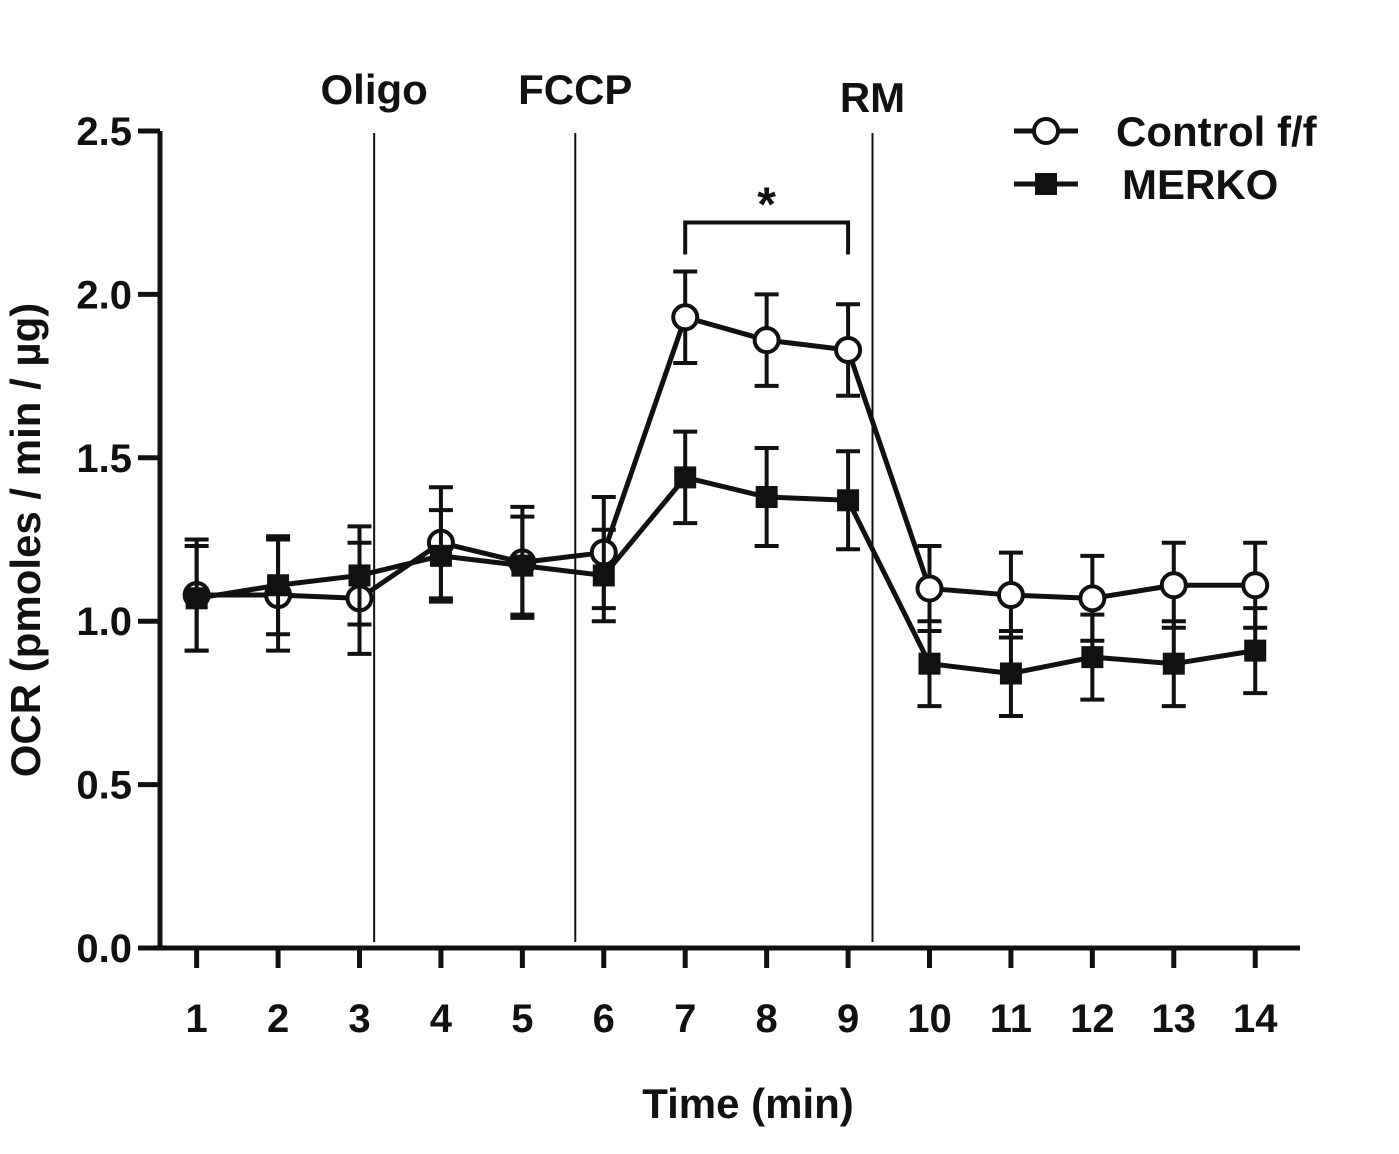  What do you see at coordinates (848, 1019) in the screenshot?
I see `x-tick-label: 9` at bounding box center [848, 1019].